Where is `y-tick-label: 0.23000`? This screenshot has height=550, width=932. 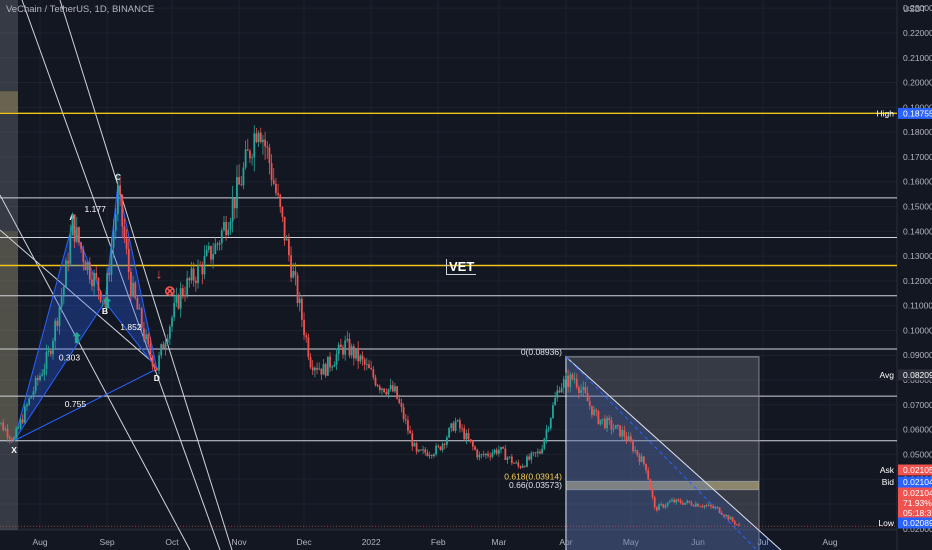 y-tick-label: 0.23000 is located at coordinates (917, 8).